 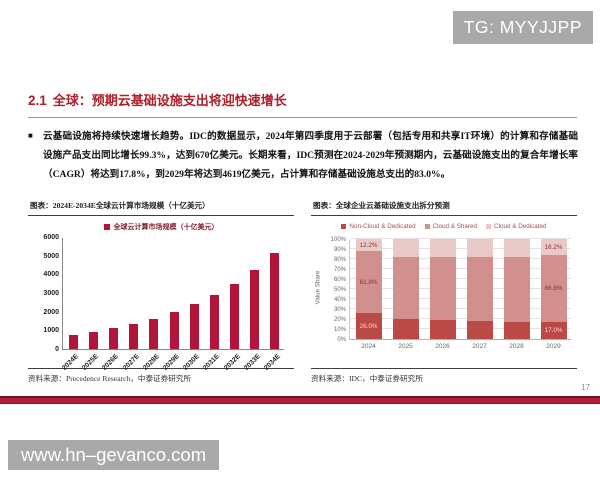 I want to click on data-label: 12.2%, so click(x=368, y=245).